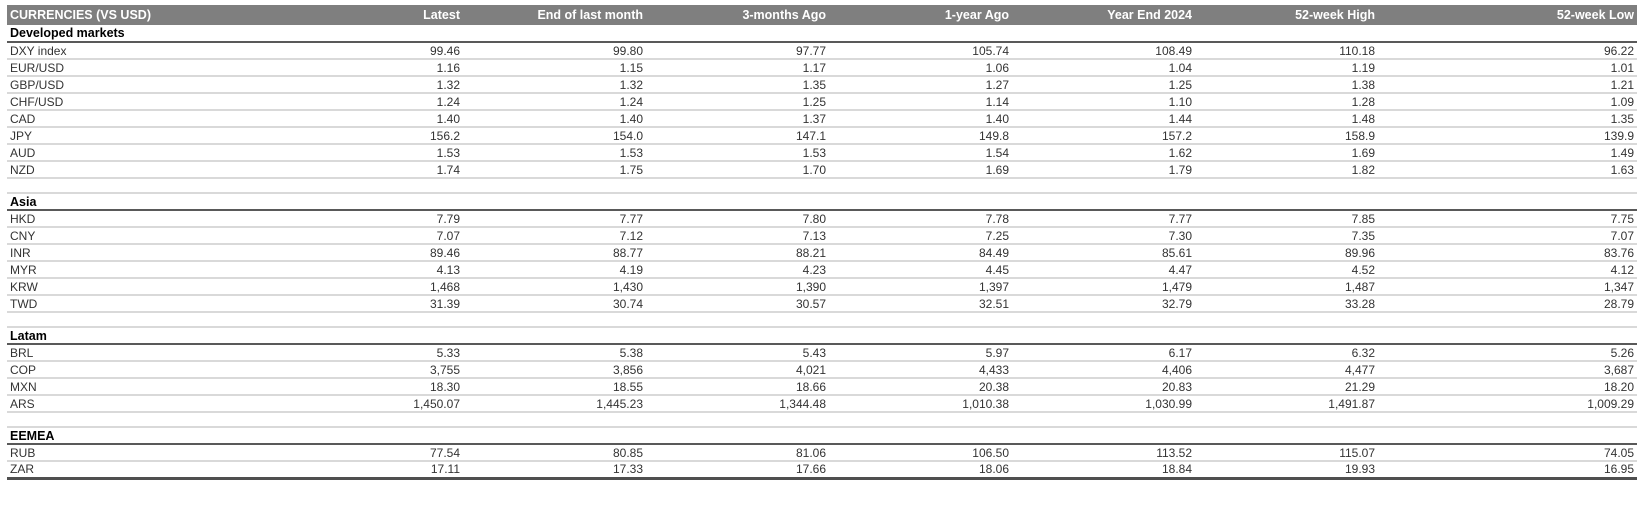 The width and height of the screenshot is (1645, 523). What do you see at coordinates (371, 404) in the screenshot?
I see `value-cell: 1,450.07` at bounding box center [371, 404].